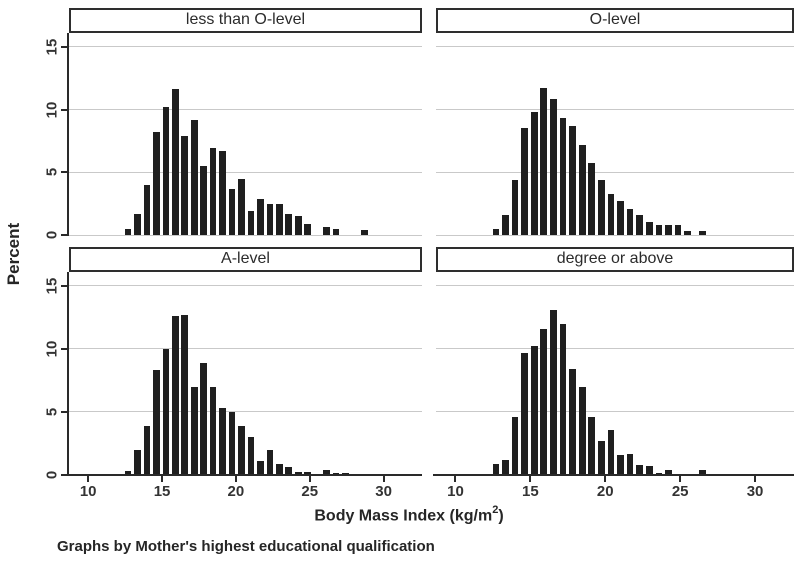 The height and width of the screenshot is (564, 800). I want to click on x-axis-tick-label: 25, so click(680, 491).